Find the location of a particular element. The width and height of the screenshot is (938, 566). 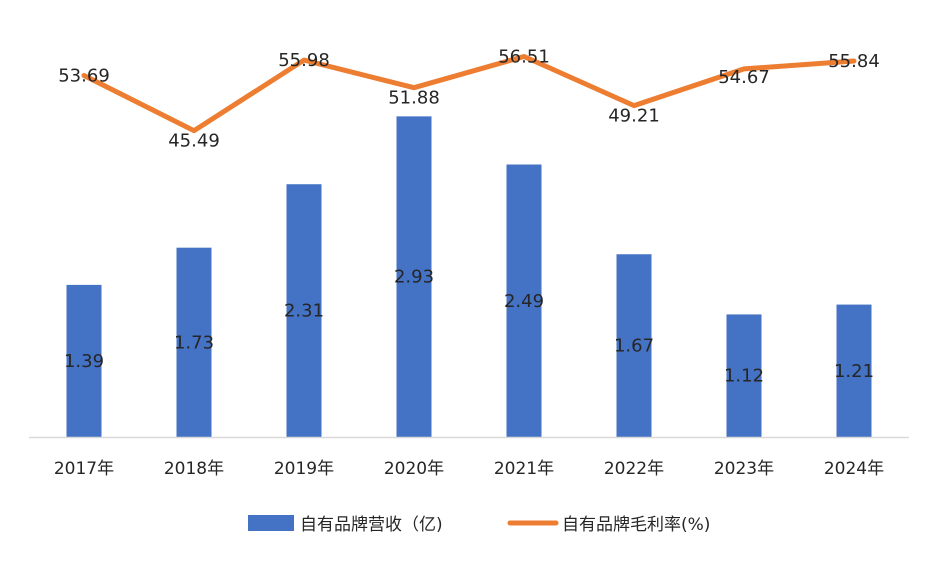

line-value-label: 55.98 is located at coordinates (304, 60).